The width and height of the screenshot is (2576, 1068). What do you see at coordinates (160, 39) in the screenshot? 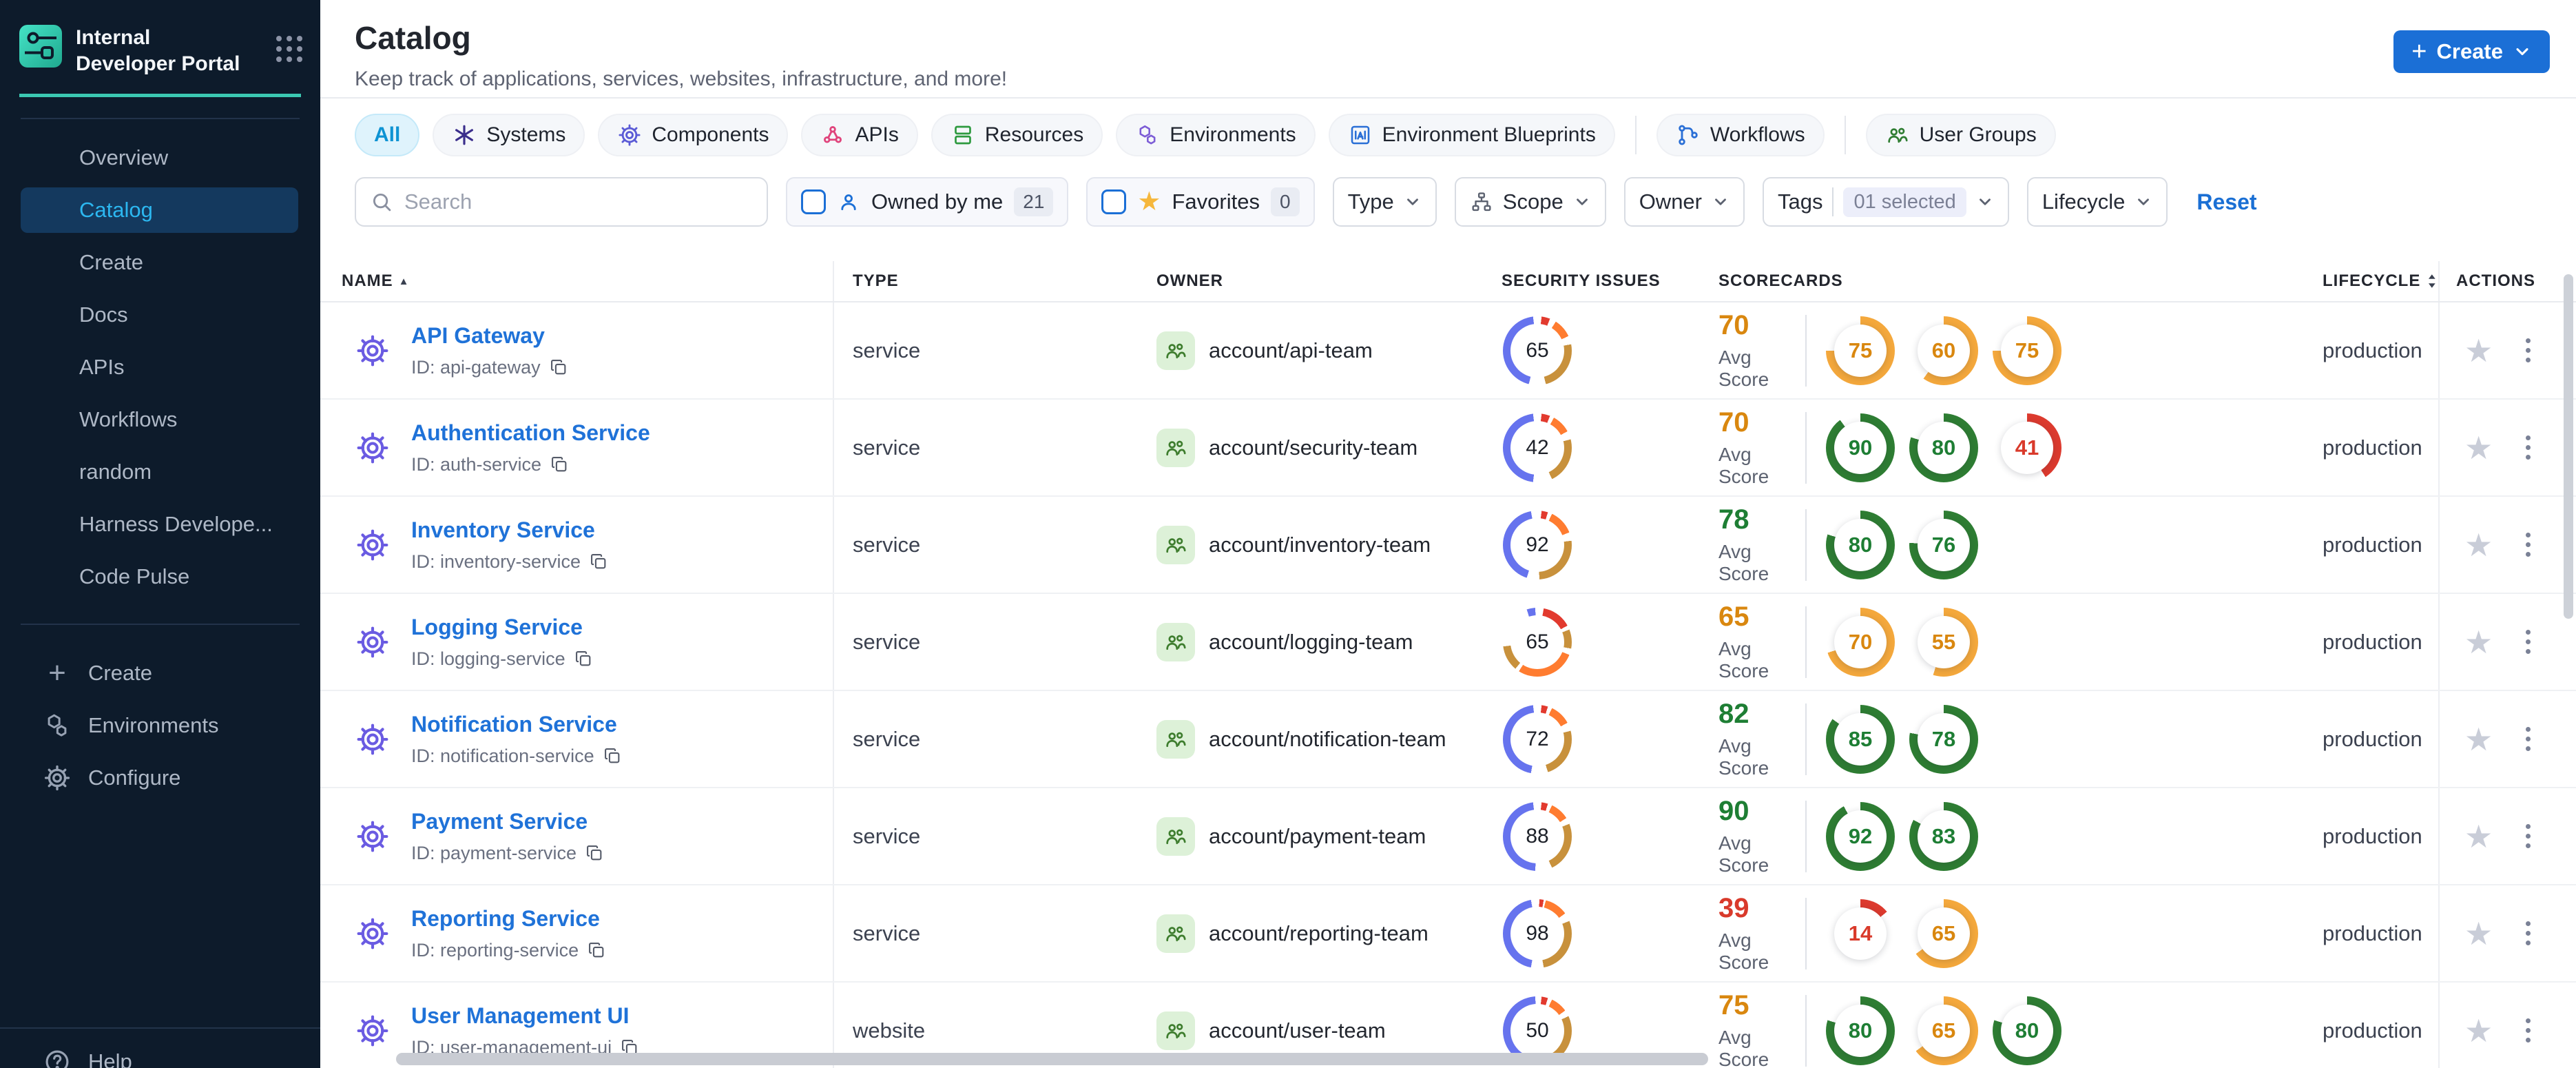
I see `sidebar-header: Internal Developer Portal` at bounding box center [160, 39].